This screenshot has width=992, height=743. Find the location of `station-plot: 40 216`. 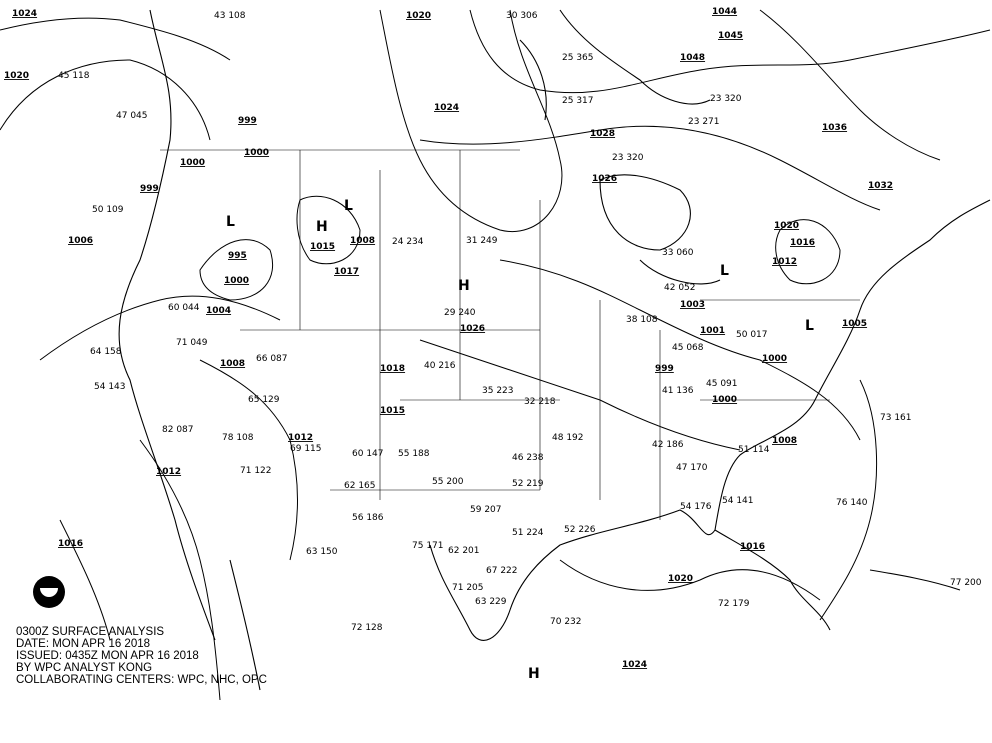

station-plot: 40 216 is located at coordinates (440, 366).